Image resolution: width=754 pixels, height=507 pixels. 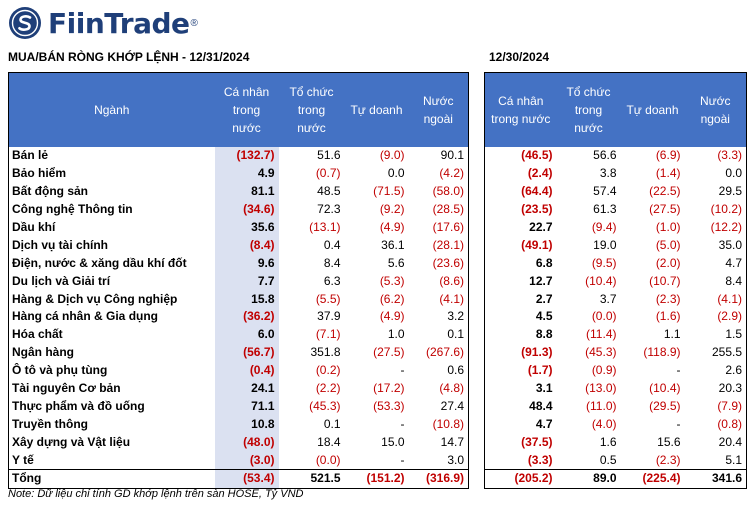 What do you see at coordinates (246, 191) in the screenshot?
I see `individual-value: 81.1` at bounding box center [246, 191].